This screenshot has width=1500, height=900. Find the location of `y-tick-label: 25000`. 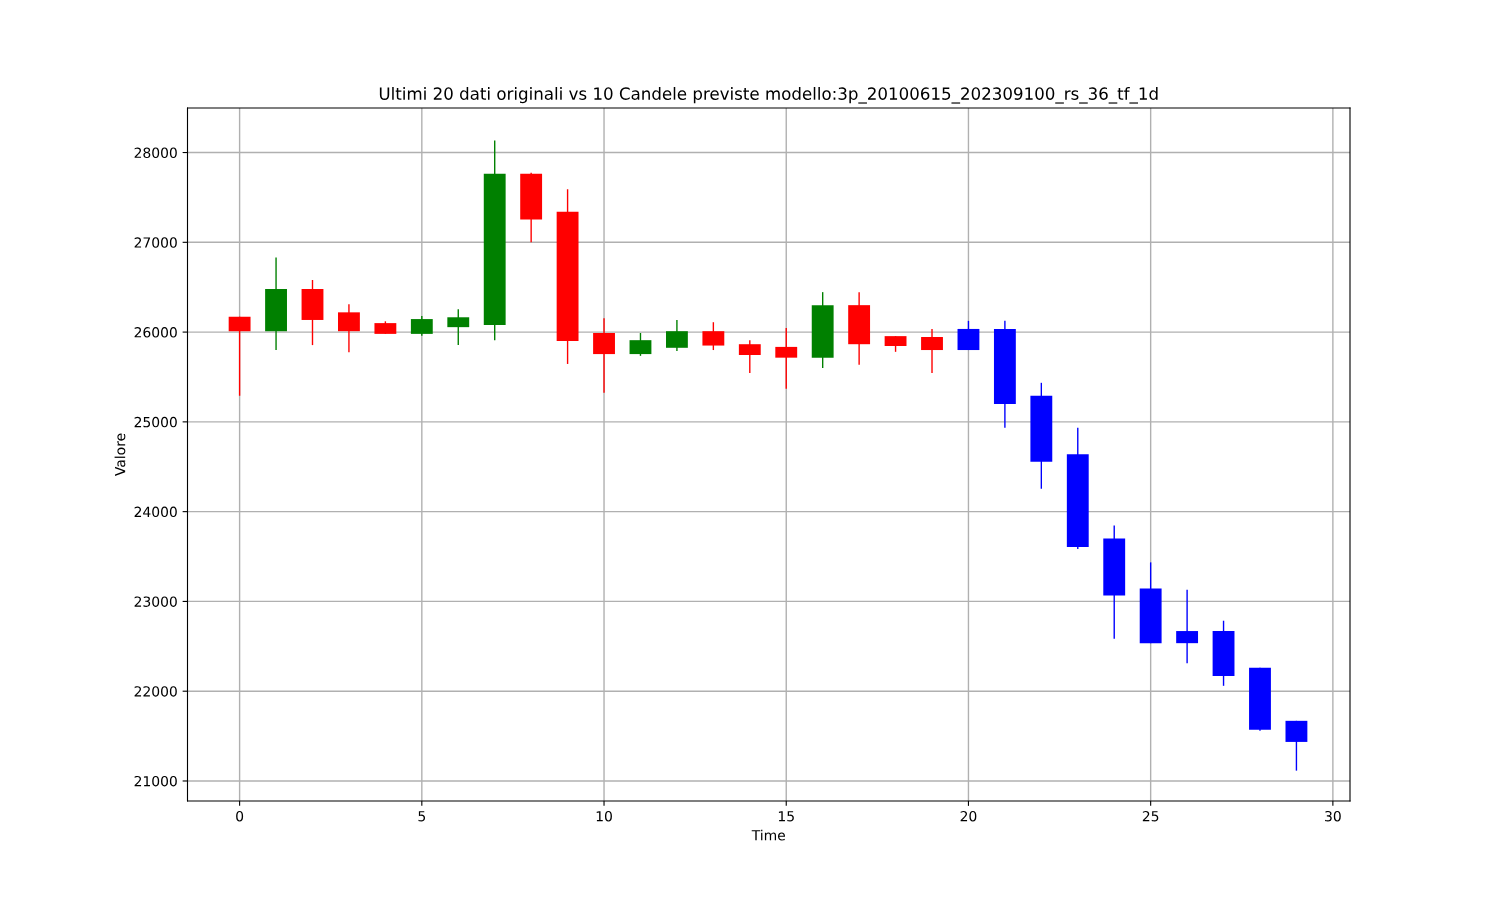

y-tick-label: 25000 is located at coordinates (155, 422).